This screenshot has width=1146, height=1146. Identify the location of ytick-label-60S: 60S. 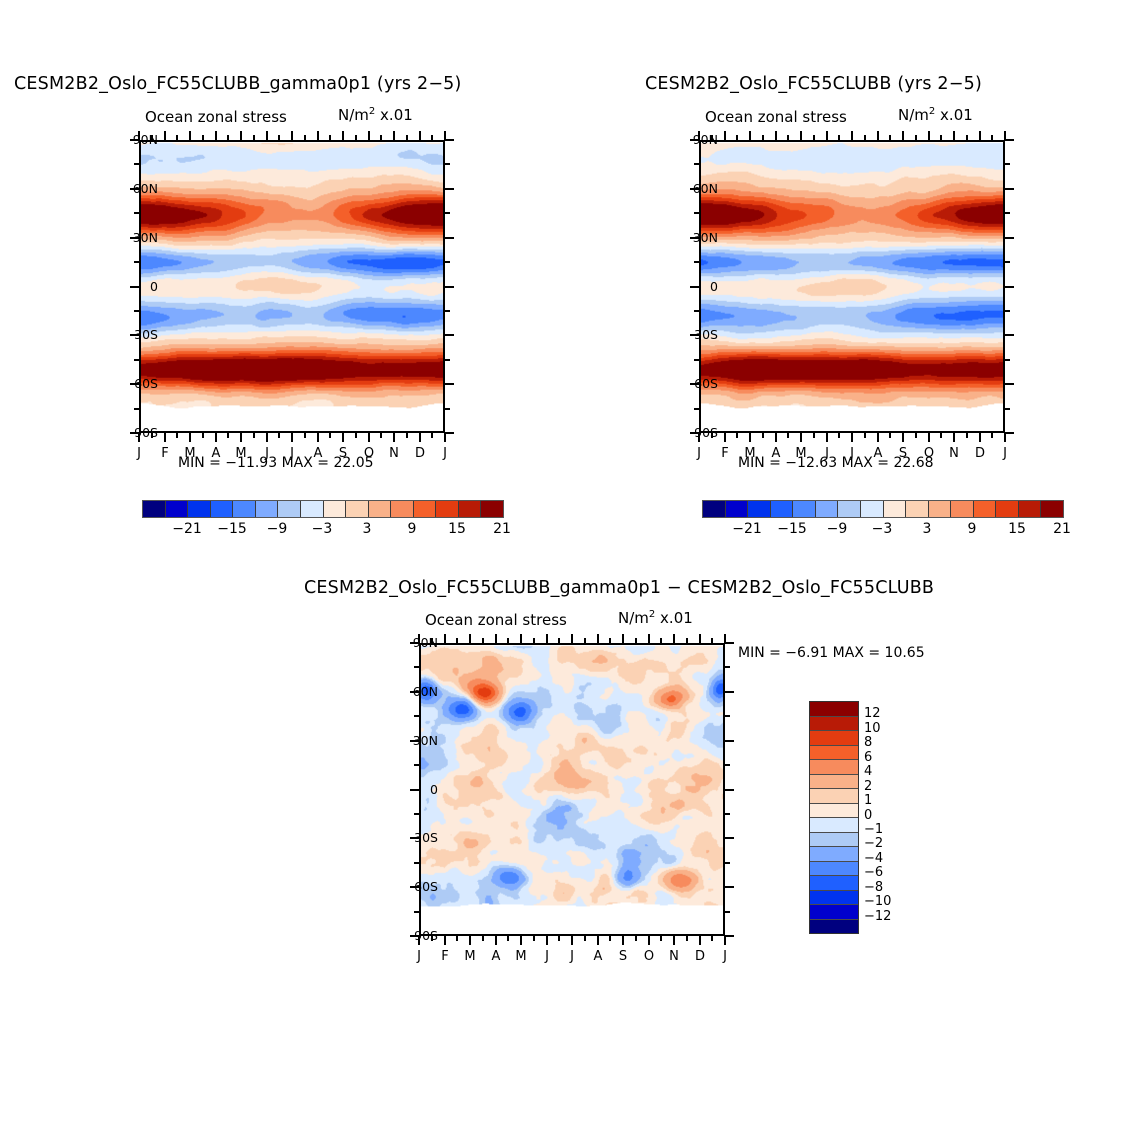
(706, 383).